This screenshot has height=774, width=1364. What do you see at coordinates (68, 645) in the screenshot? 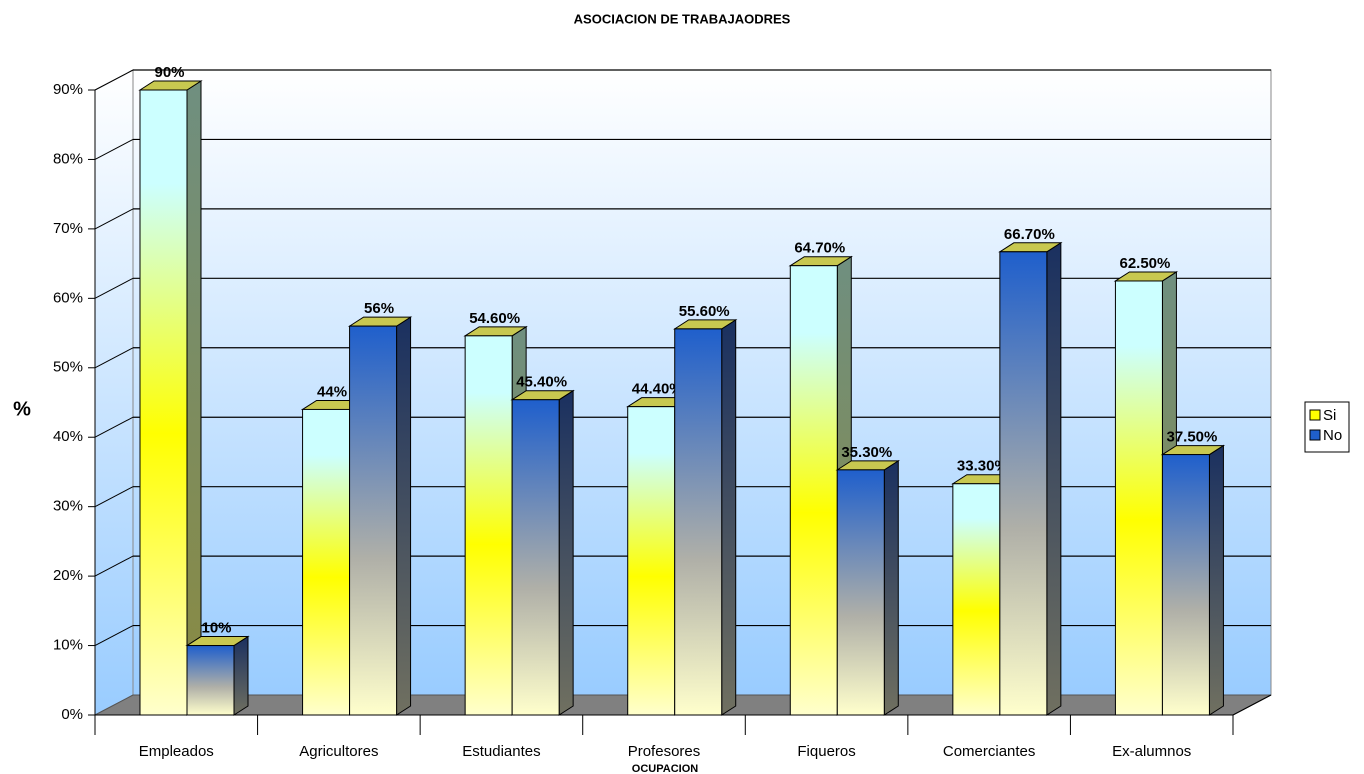
I see `y-tick-label: 10%` at bounding box center [68, 645].